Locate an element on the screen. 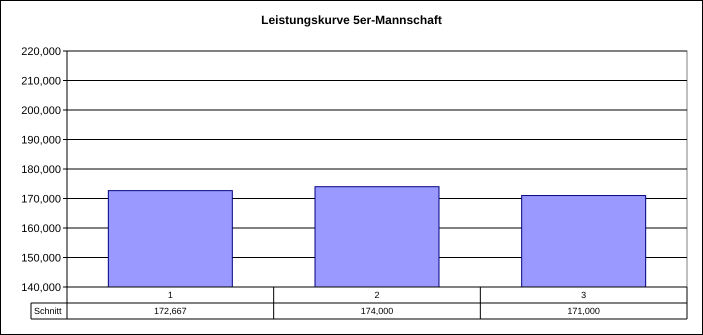  text: Schnitt is located at coordinates (48, 311).